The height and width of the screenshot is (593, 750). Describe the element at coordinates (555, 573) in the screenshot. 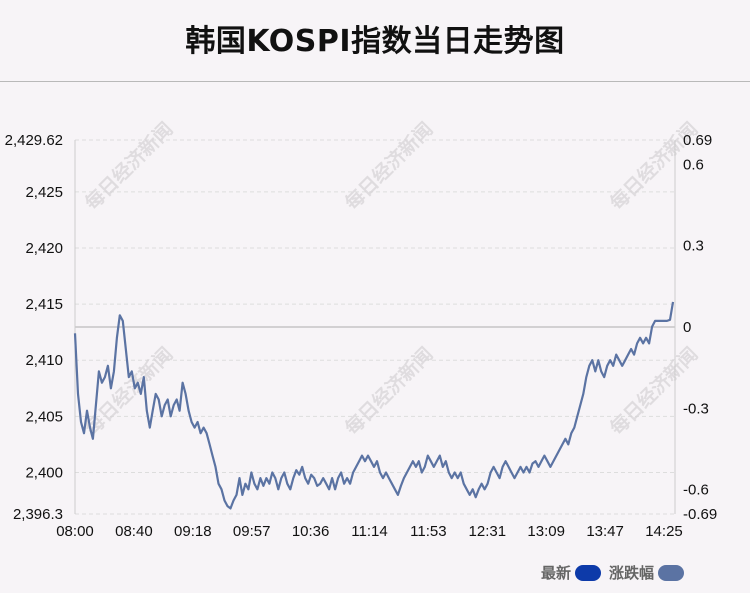

I see `legend-label-latest: 最新` at that location.